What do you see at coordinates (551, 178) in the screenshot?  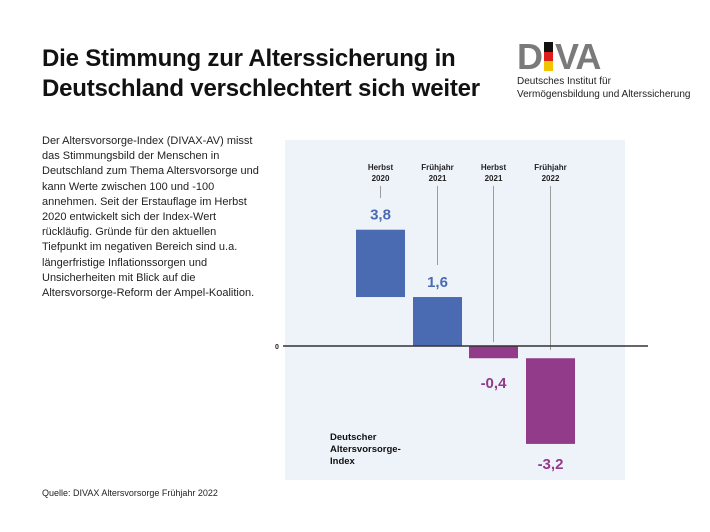 I see `category-label-line2: 2022` at bounding box center [551, 178].